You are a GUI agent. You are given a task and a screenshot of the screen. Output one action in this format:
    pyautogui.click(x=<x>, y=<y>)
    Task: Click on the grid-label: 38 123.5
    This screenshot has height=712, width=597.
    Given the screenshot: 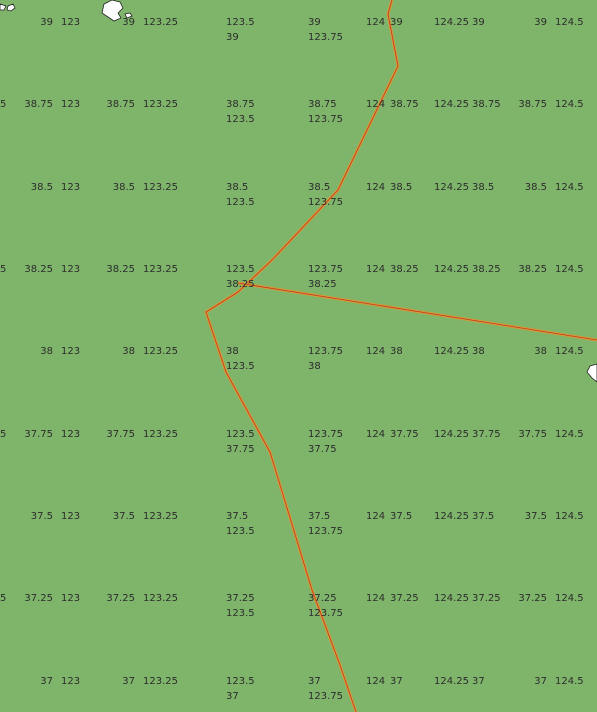 What is the action you would take?
    pyautogui.click(x=240, y=359)
    